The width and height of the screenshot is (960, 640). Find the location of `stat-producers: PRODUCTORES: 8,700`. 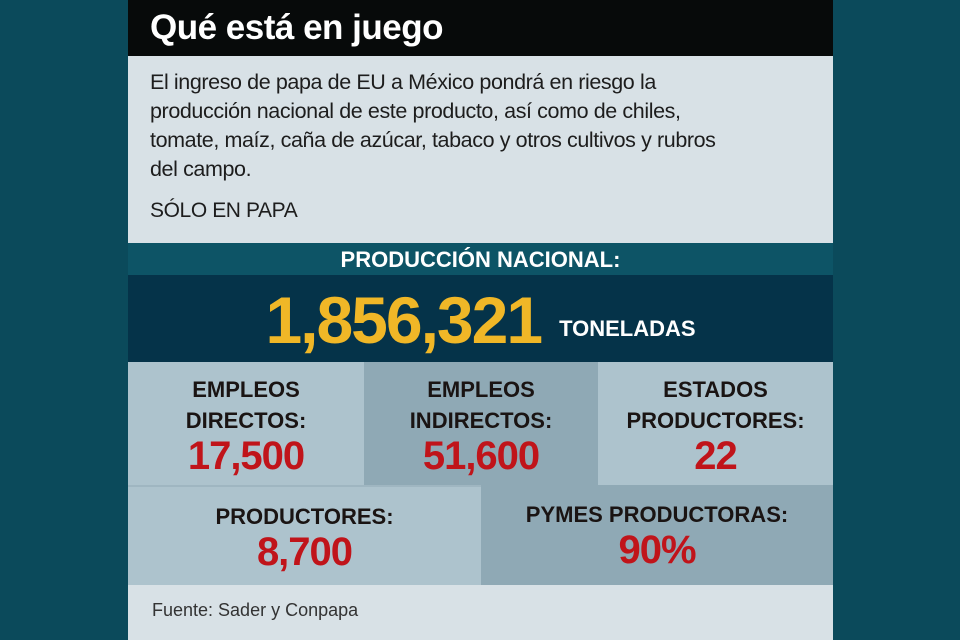

stat-producers: PRODUCTORES: 8,700 is located at coordinates (304, 535).